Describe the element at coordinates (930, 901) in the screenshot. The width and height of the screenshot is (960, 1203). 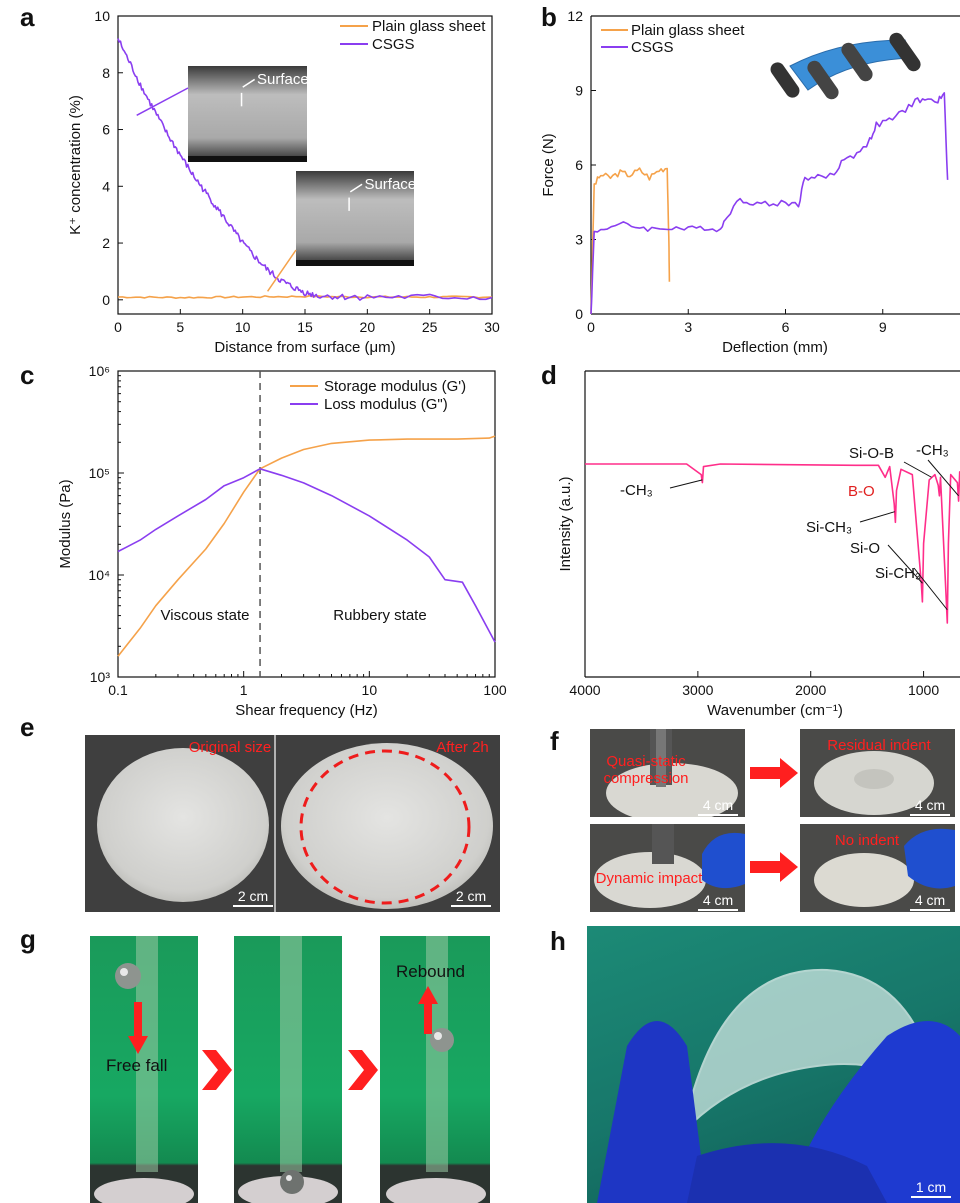
I see `scale-bar-f-br: 4 cm` at that location.